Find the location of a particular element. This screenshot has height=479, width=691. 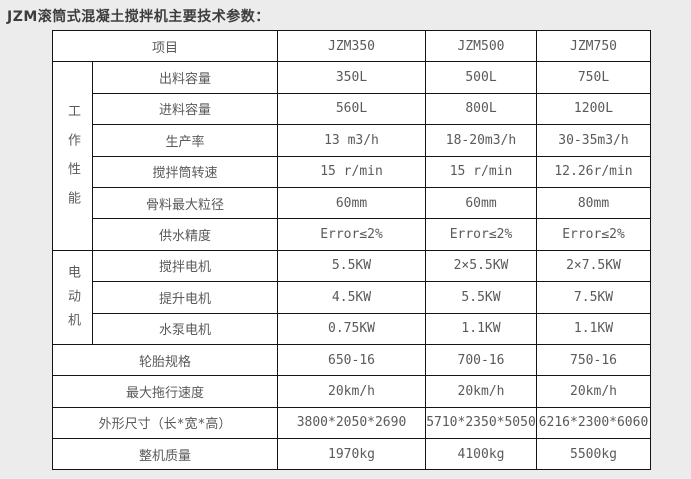

row-label: 生产率 is located at coordinates (185, 140).